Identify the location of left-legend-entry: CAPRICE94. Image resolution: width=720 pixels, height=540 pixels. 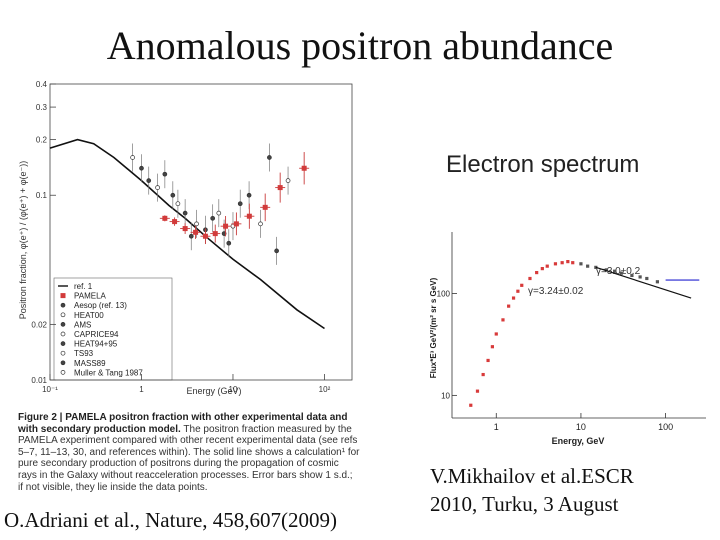
(96, 334).